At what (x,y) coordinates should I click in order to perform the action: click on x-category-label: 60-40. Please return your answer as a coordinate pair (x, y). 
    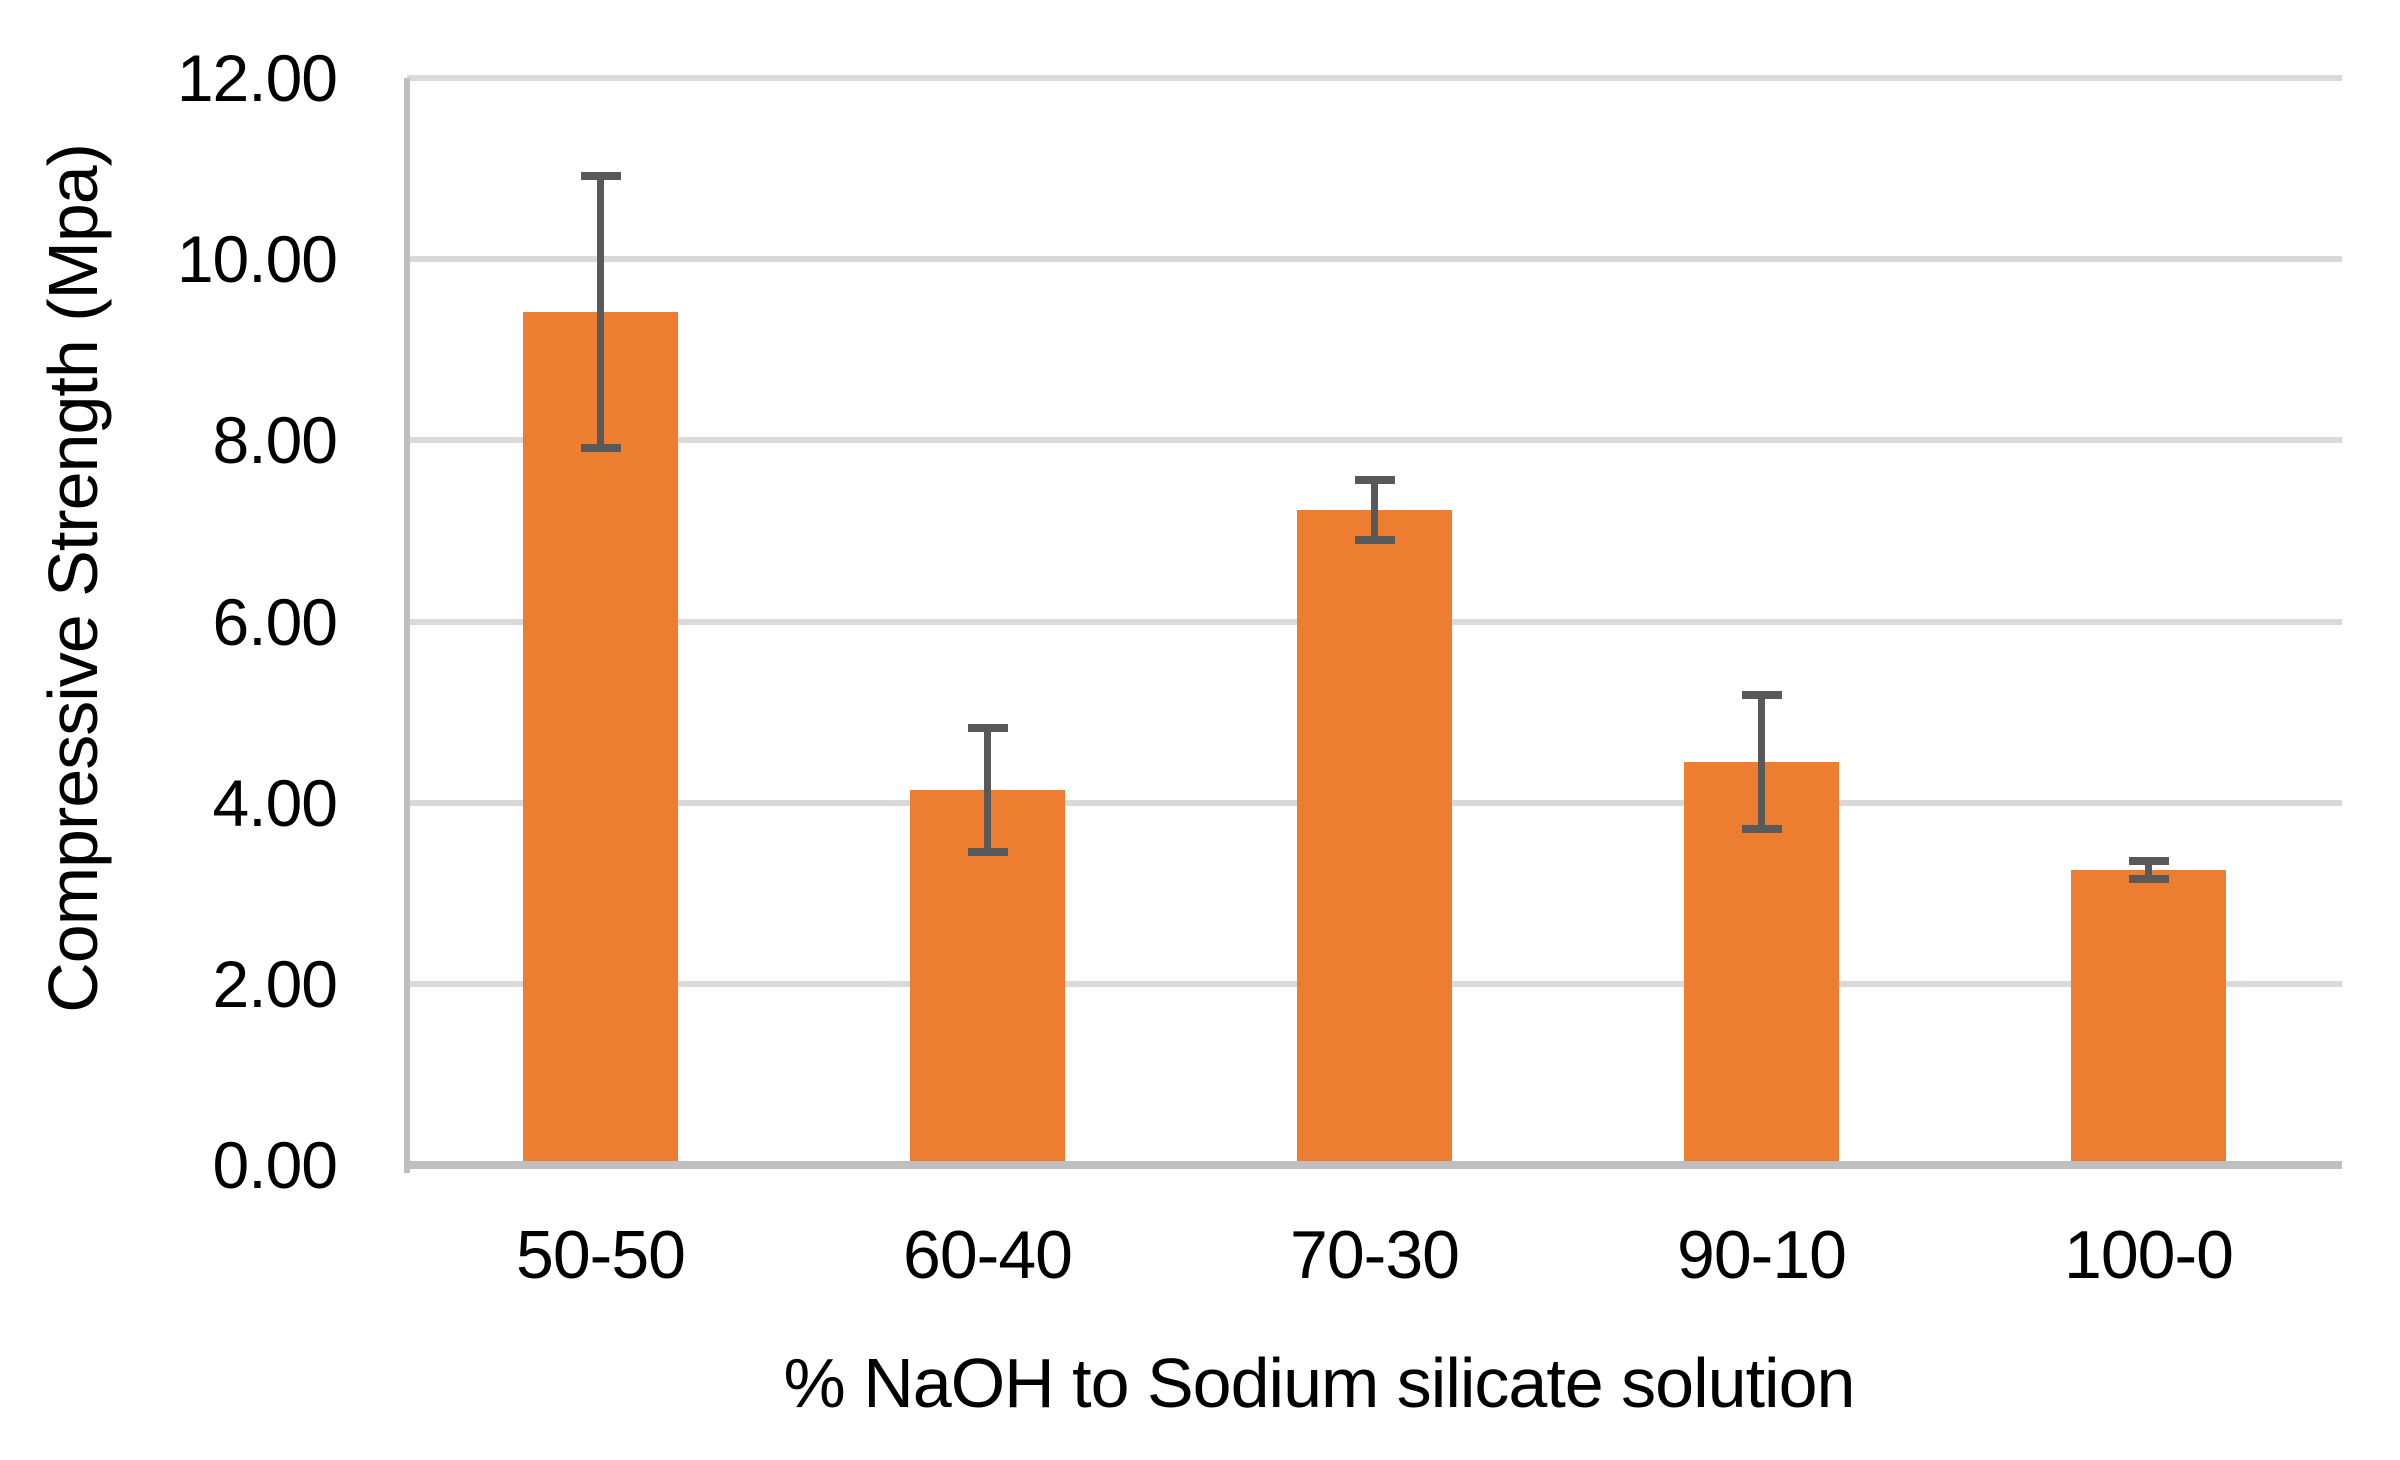
    Looking at the image, I should click on (988, 1255).